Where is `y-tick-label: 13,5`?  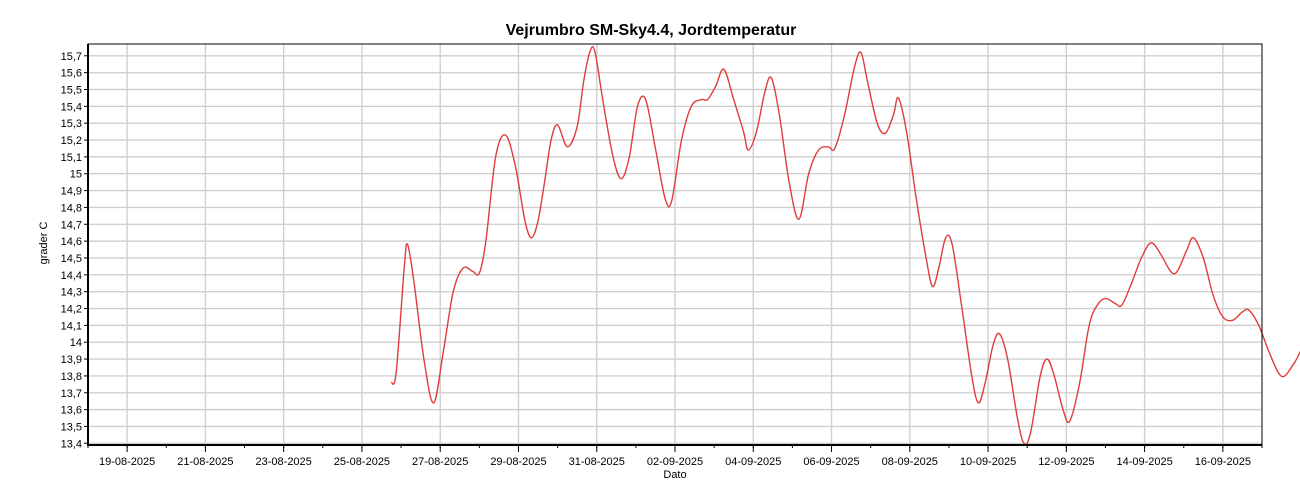
y-tick-label: 13,5 is located at coordinates (71, 427).